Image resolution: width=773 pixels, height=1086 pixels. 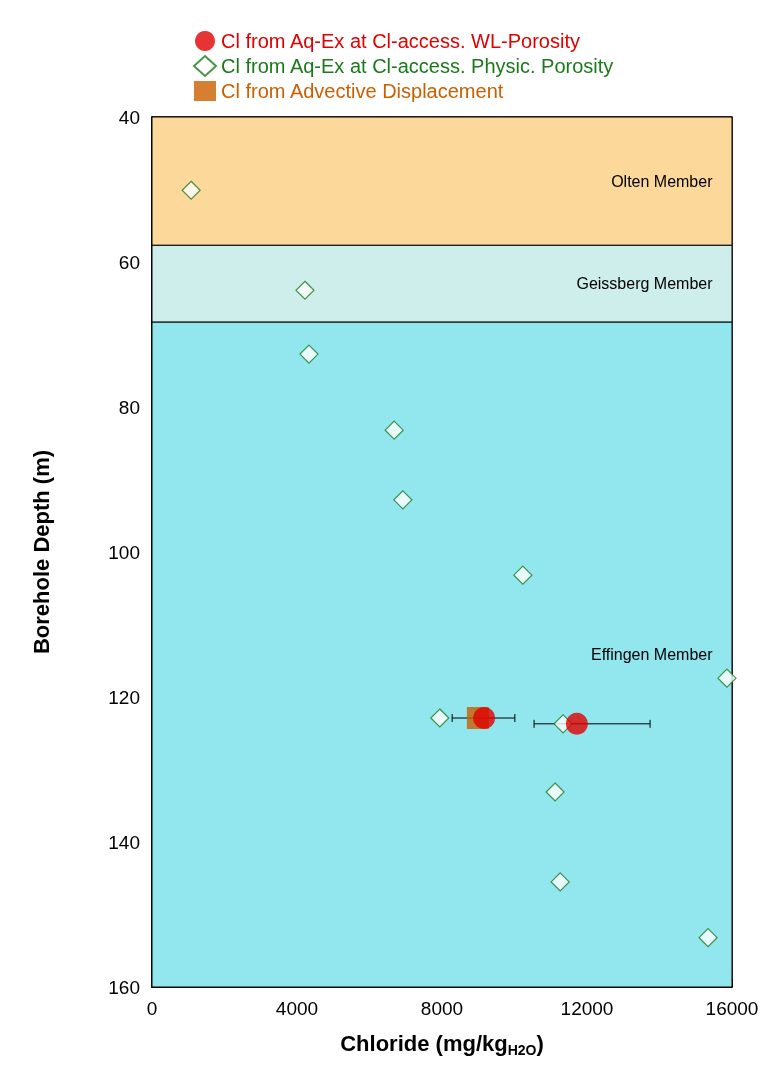 I want to click on x-tick-label: 16000, so click(x=732, y=1008).